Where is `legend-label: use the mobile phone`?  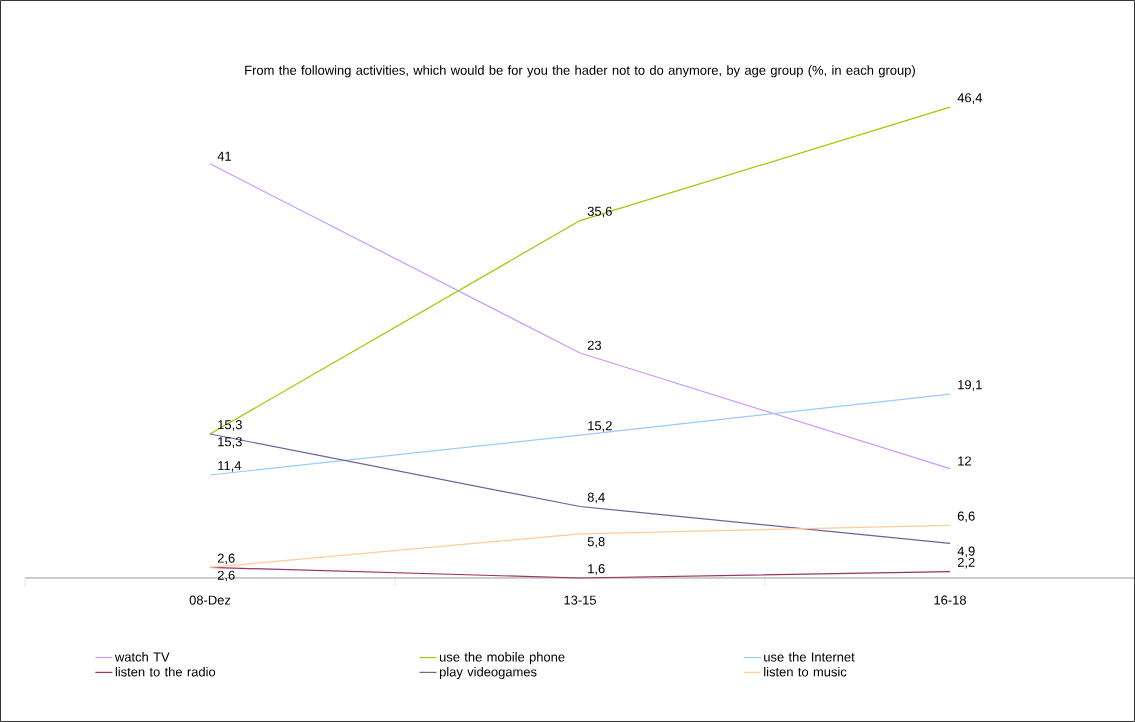 legend-label: use the mobile phone is located at coordinates (502, 658).